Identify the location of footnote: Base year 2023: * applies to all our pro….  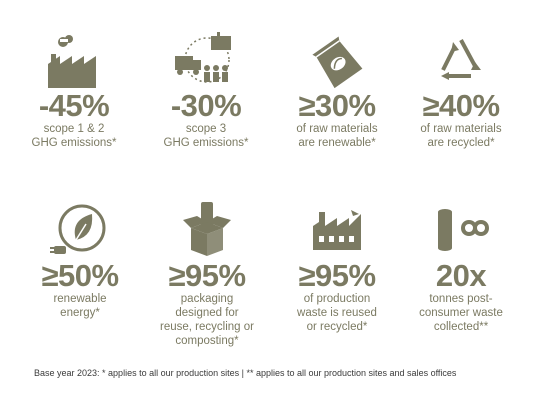
(245, 373).